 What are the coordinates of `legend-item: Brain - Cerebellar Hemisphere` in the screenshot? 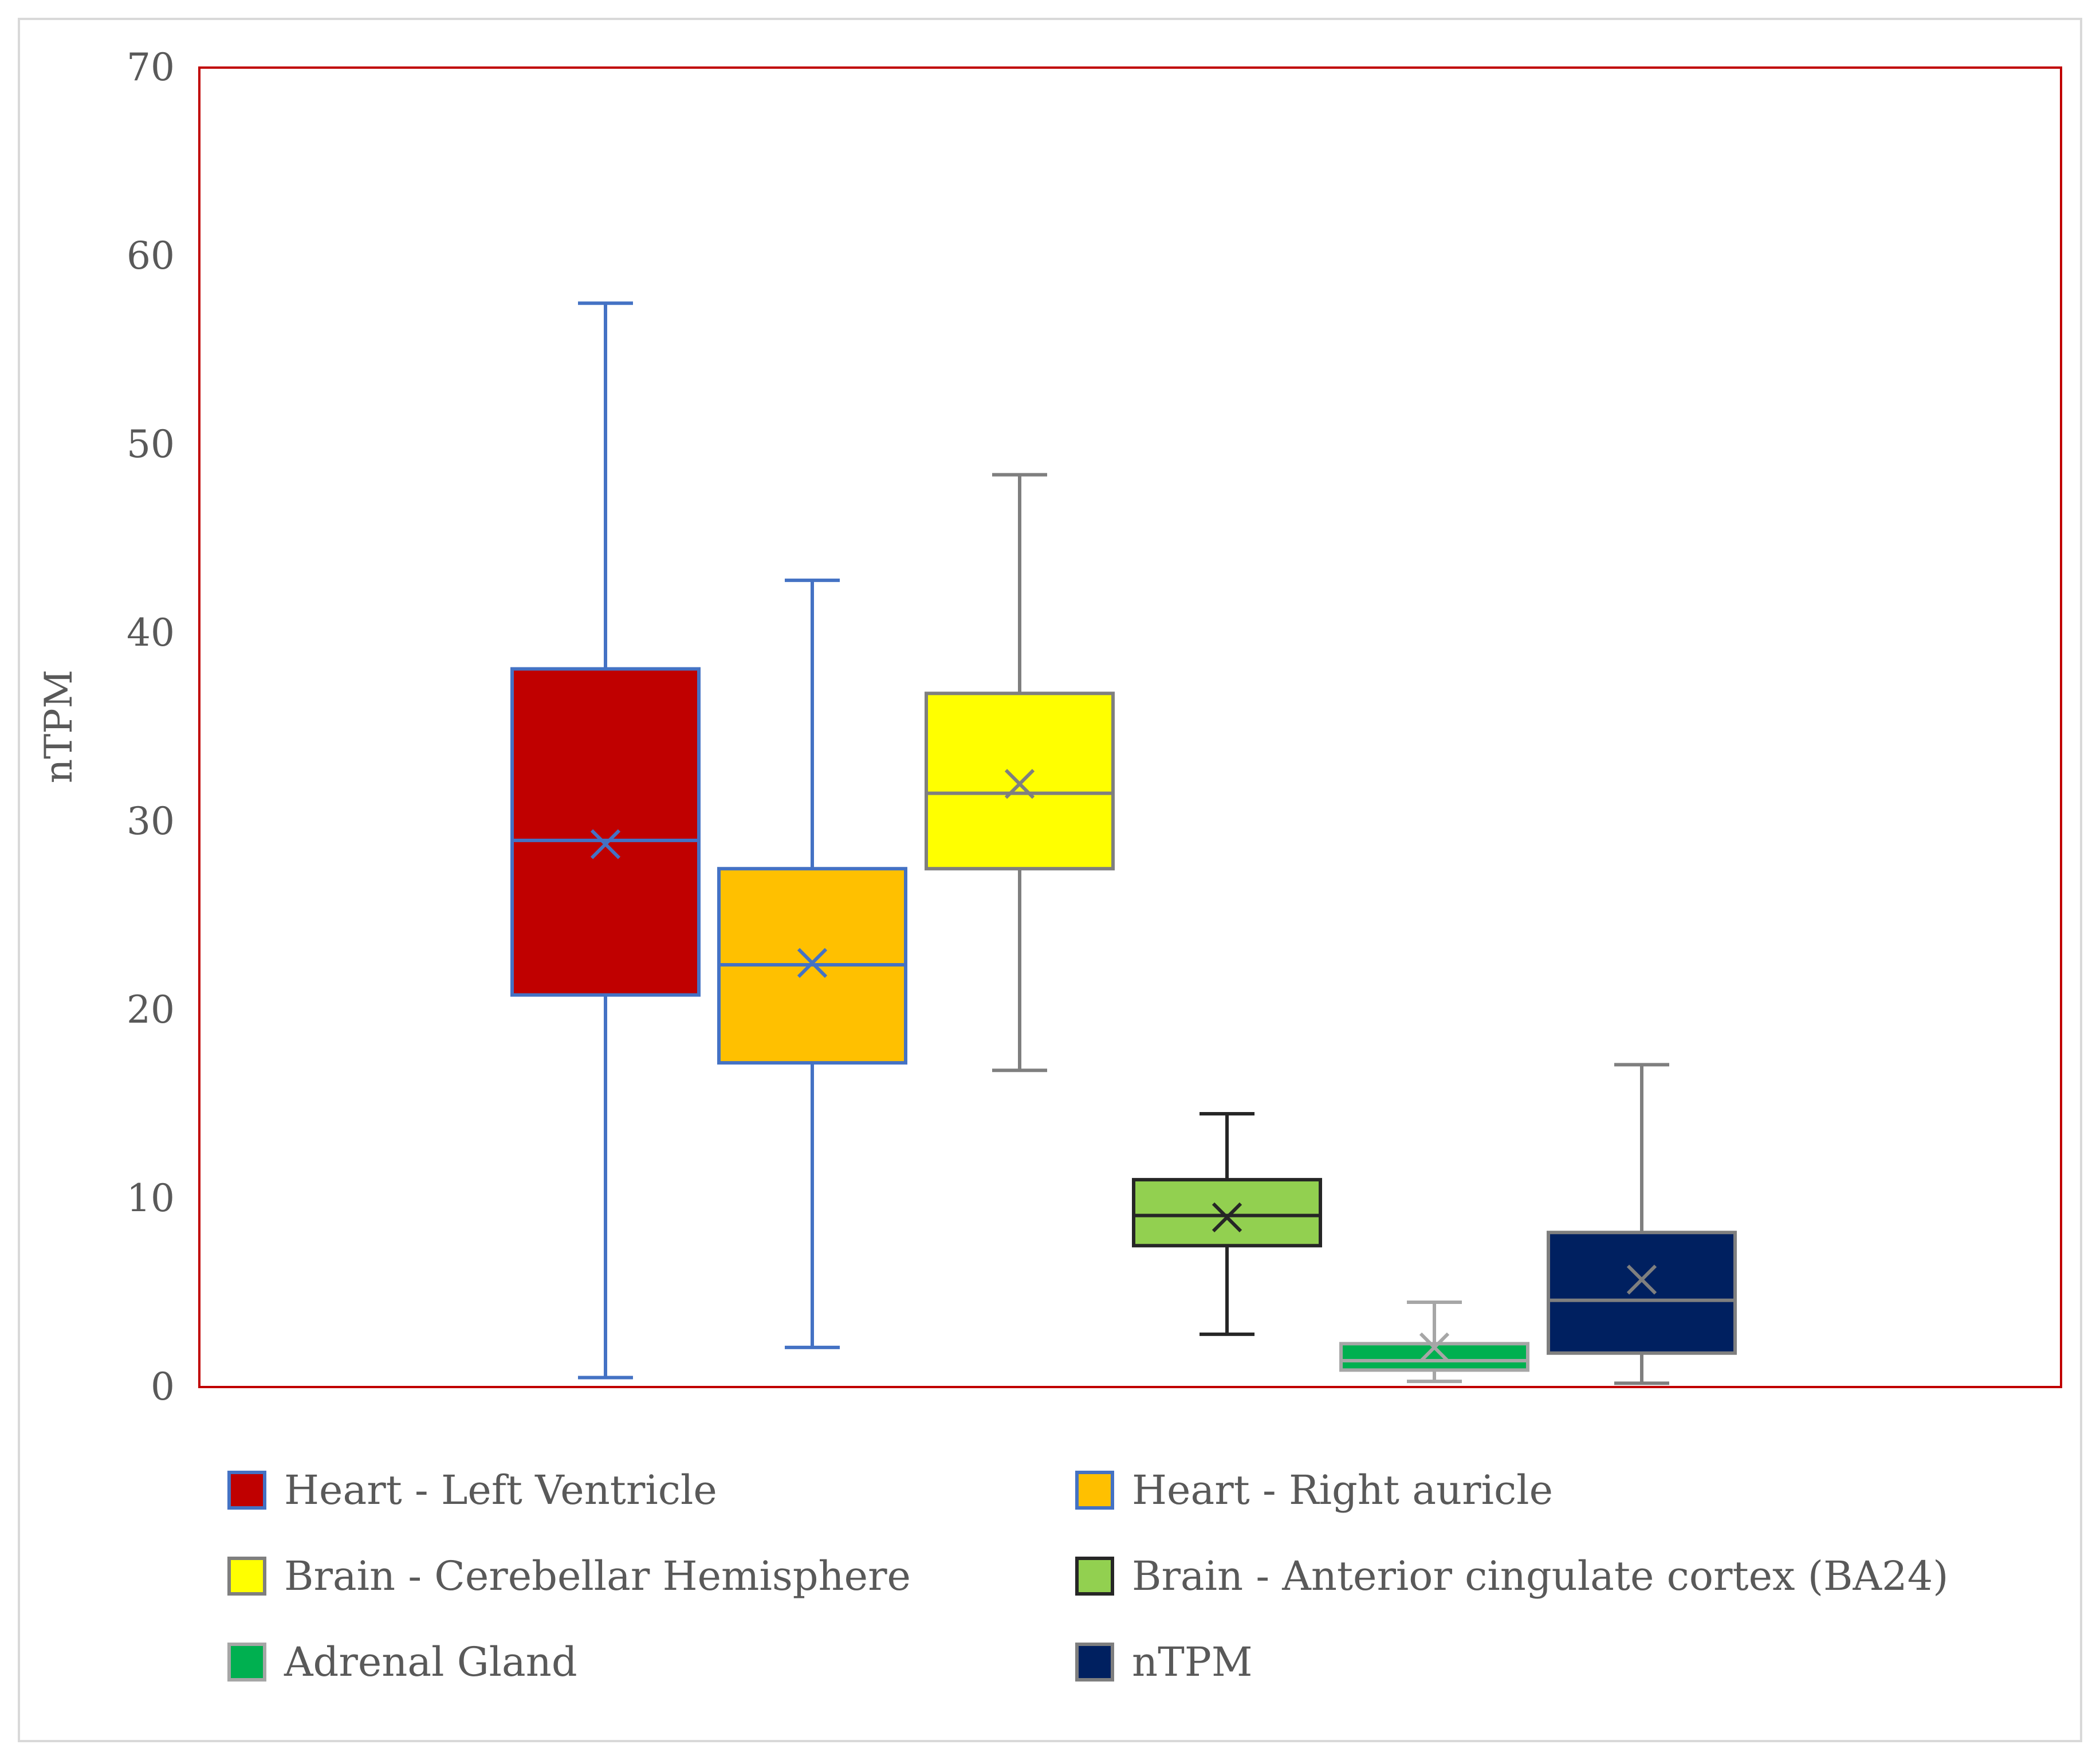 It's located at (569, 1576).